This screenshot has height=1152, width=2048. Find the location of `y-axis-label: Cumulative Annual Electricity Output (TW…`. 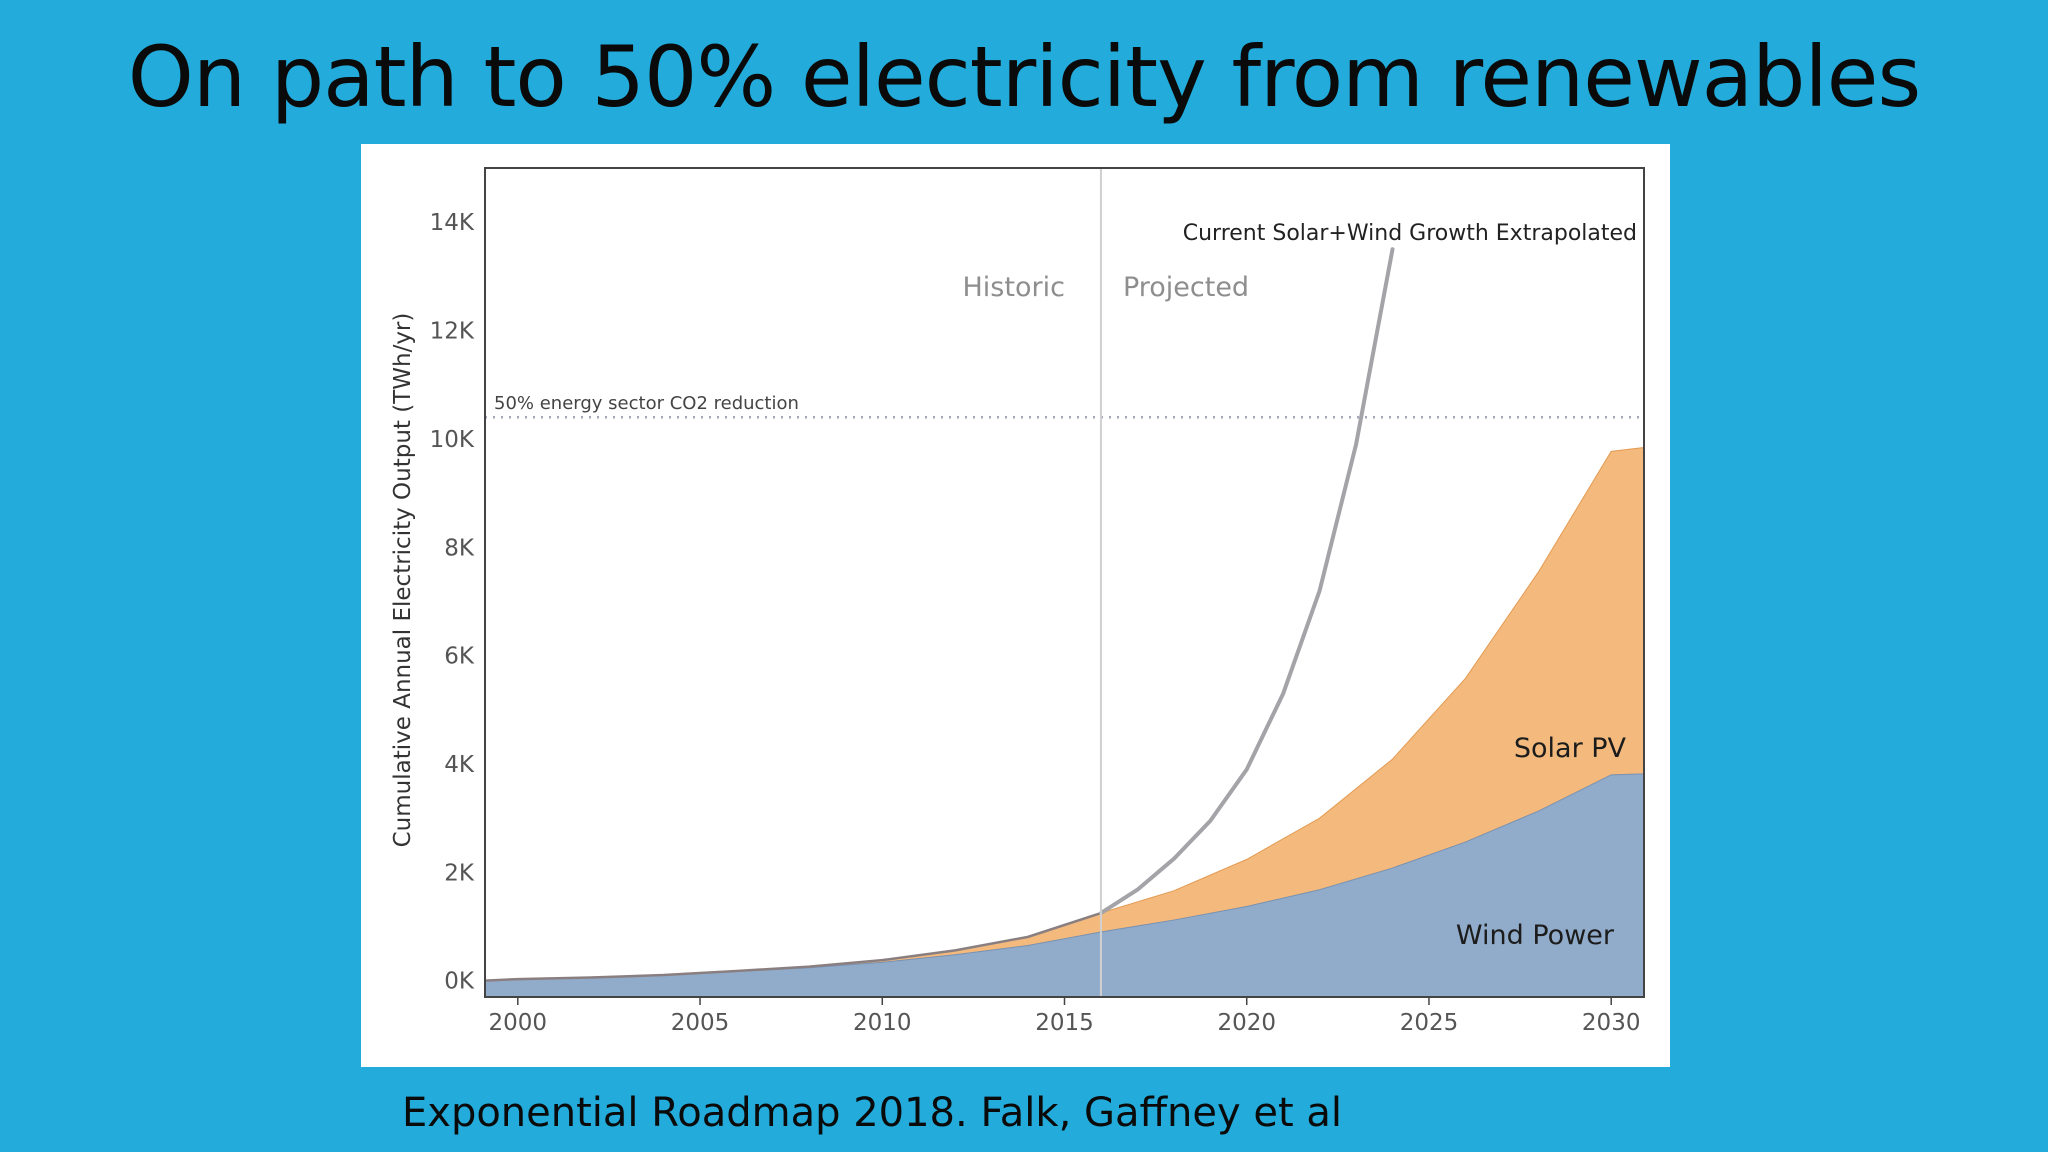

y-axis-label: Cumulative Annual Electricity Output (TW… is located at coordinates (403, 580).